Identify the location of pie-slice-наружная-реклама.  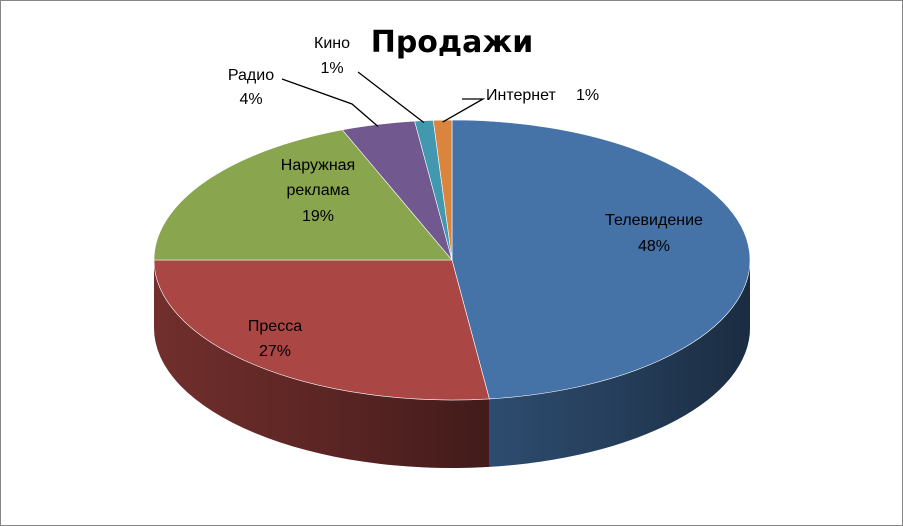
(303, 195).